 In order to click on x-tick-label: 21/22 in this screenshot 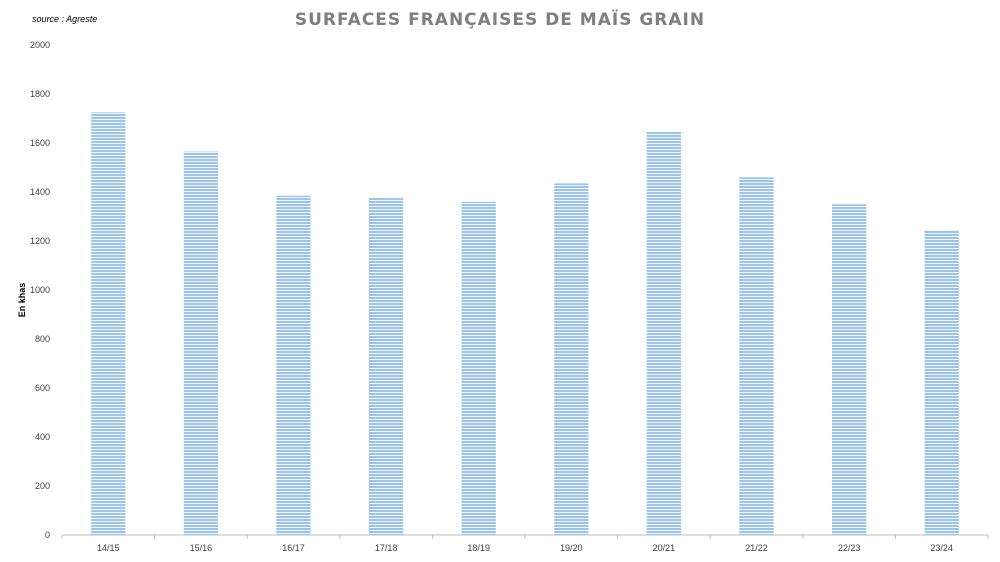, I will do `click(756, 548)`.